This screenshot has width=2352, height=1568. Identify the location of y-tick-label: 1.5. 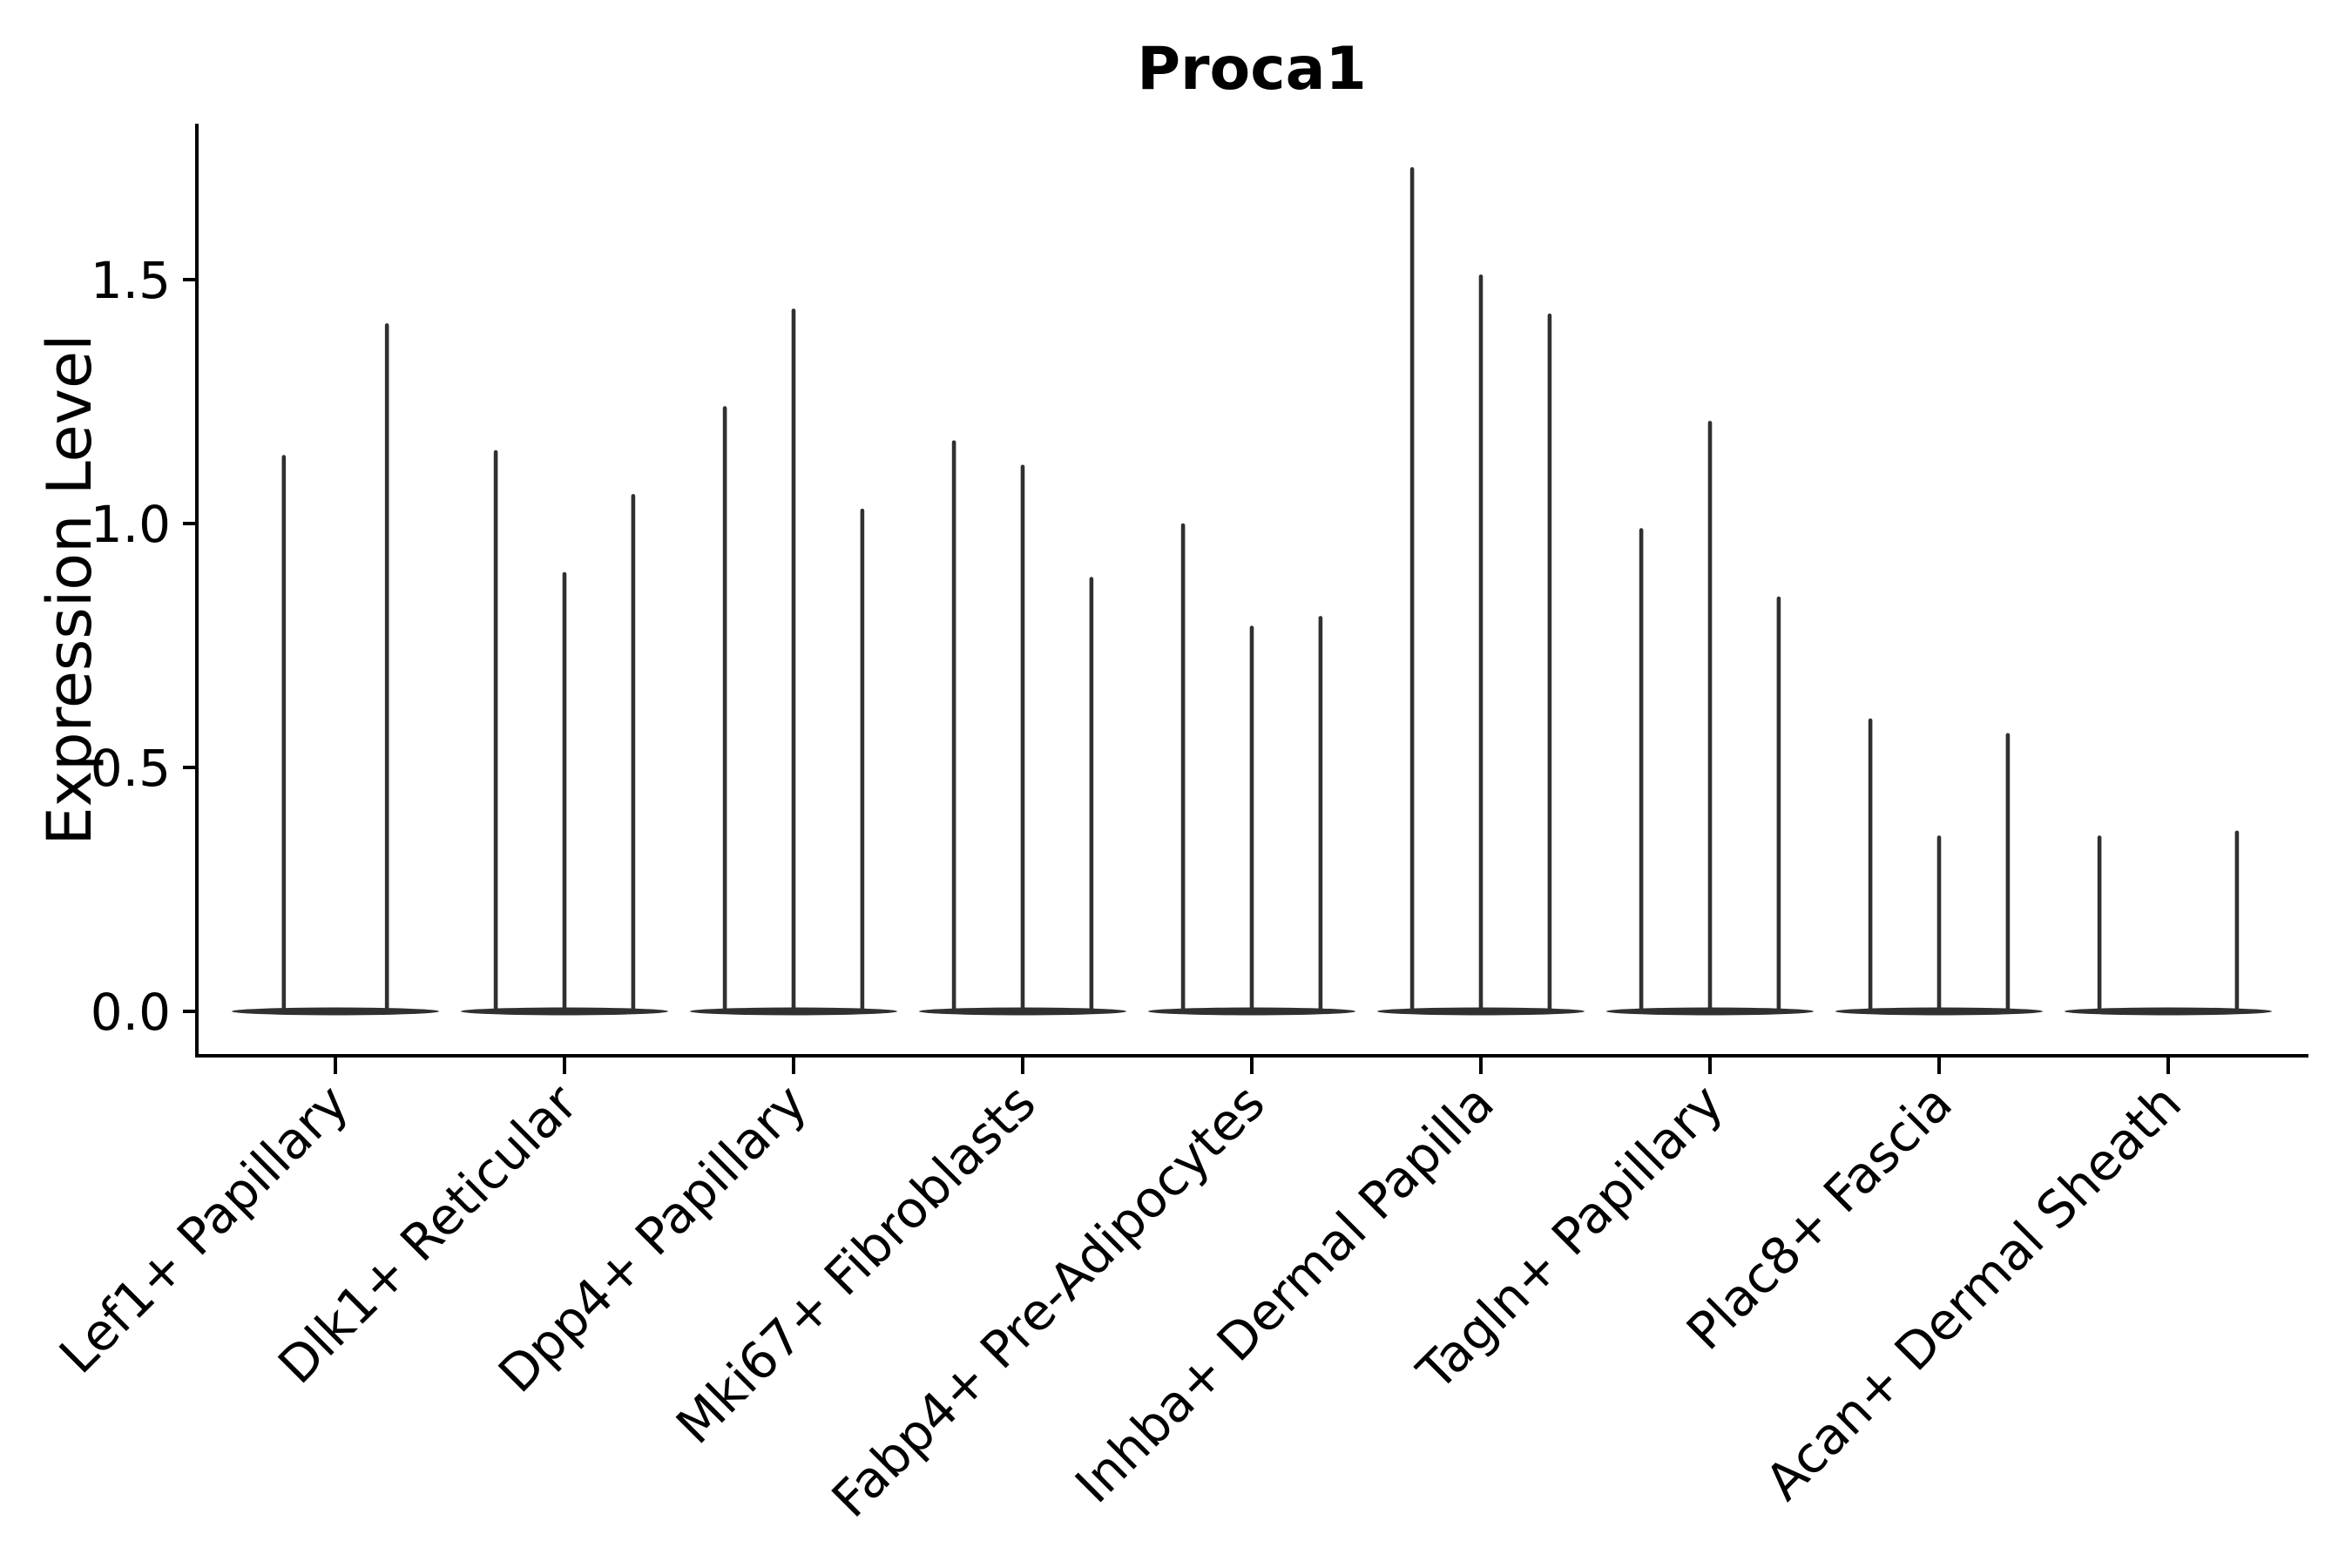
(131, 280).